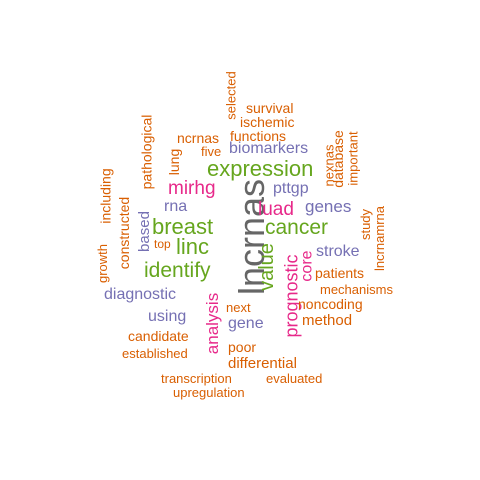 This screenshot has height=480, width=480. What do you see at coordinates (196, 378) in the screenshot?
I see `word-transcription: transcription` at bounding box center [196, 378].